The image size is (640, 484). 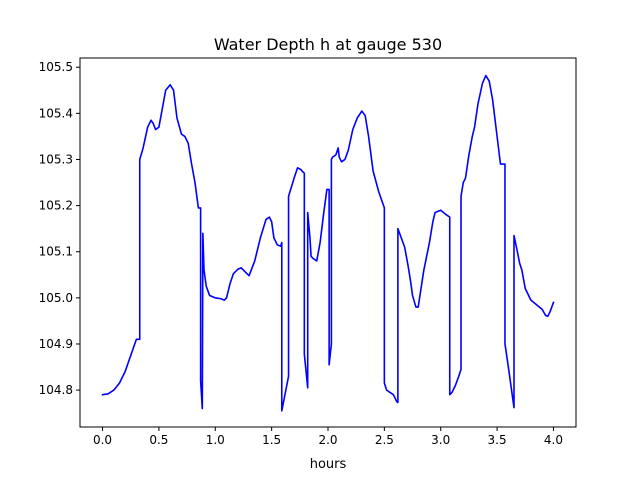 I want to click on x-tick-label: 1.0, so click(x=215, y=440).